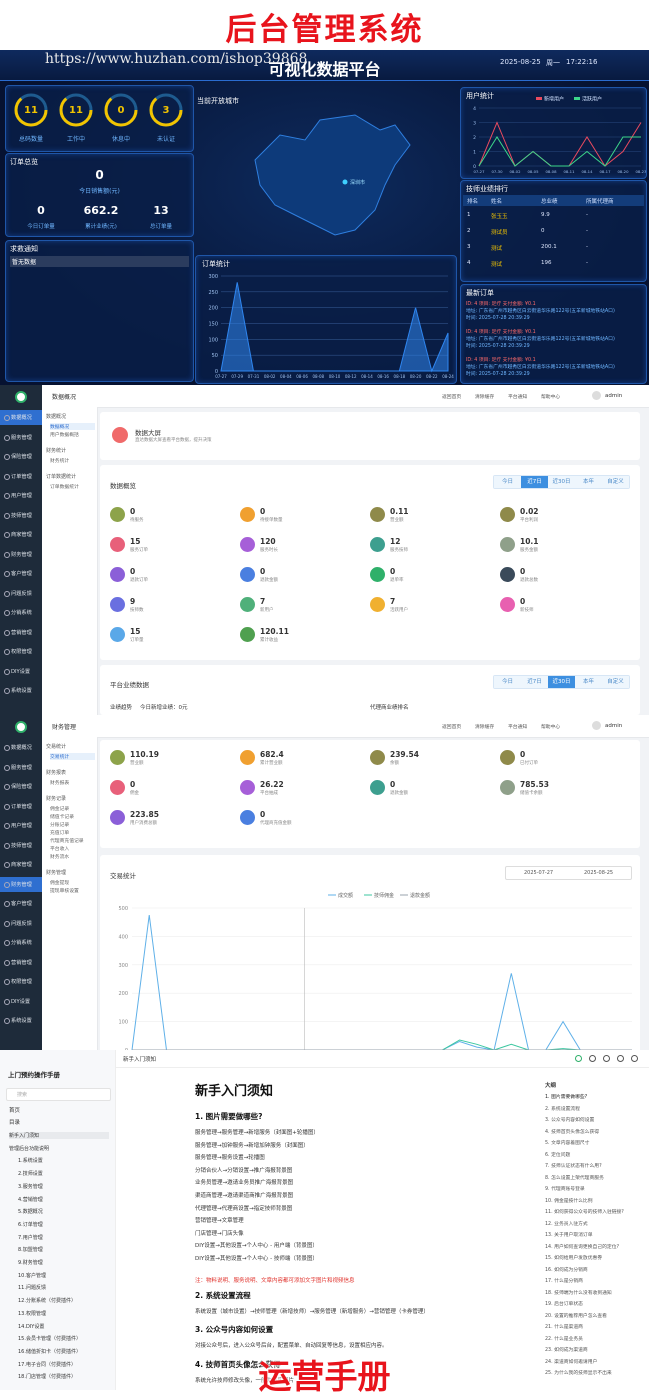 This screenshot has width=649, height=1398. Describe the element at coordinates (72, 426) in the screenshot. I see `submenu-item: 数据概况` at that location.